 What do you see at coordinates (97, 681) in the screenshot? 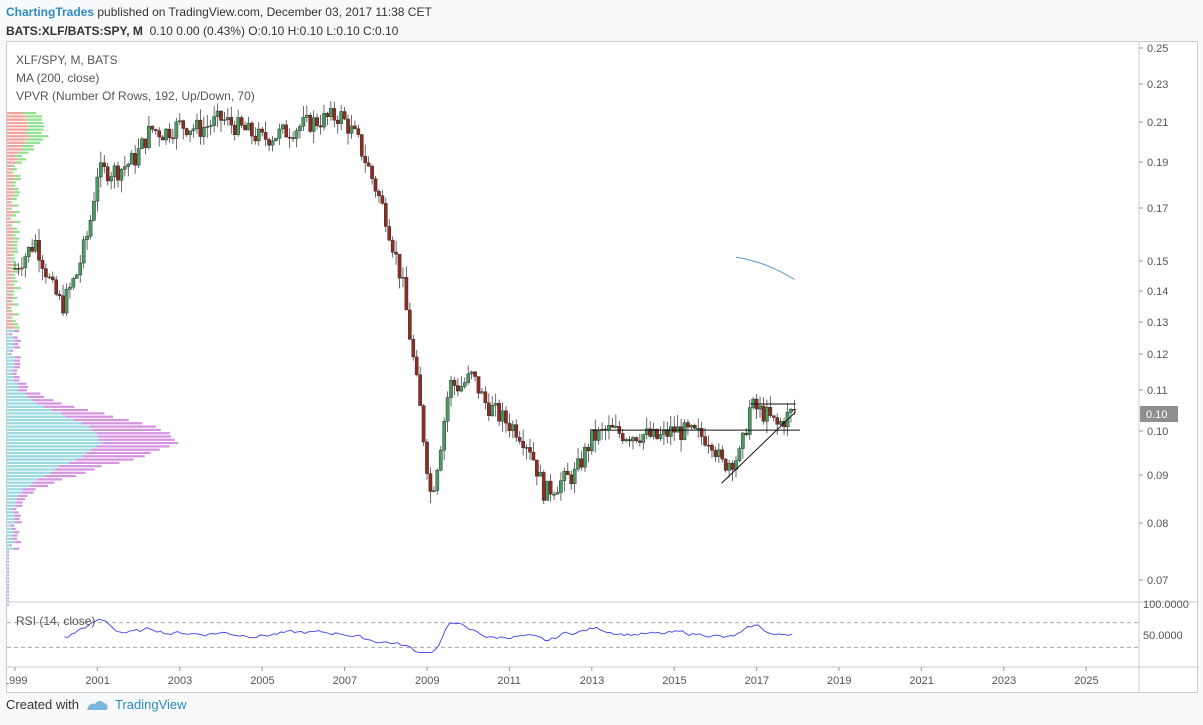
I see `x-tick-label: 2001` at bounding box center [97, 681].